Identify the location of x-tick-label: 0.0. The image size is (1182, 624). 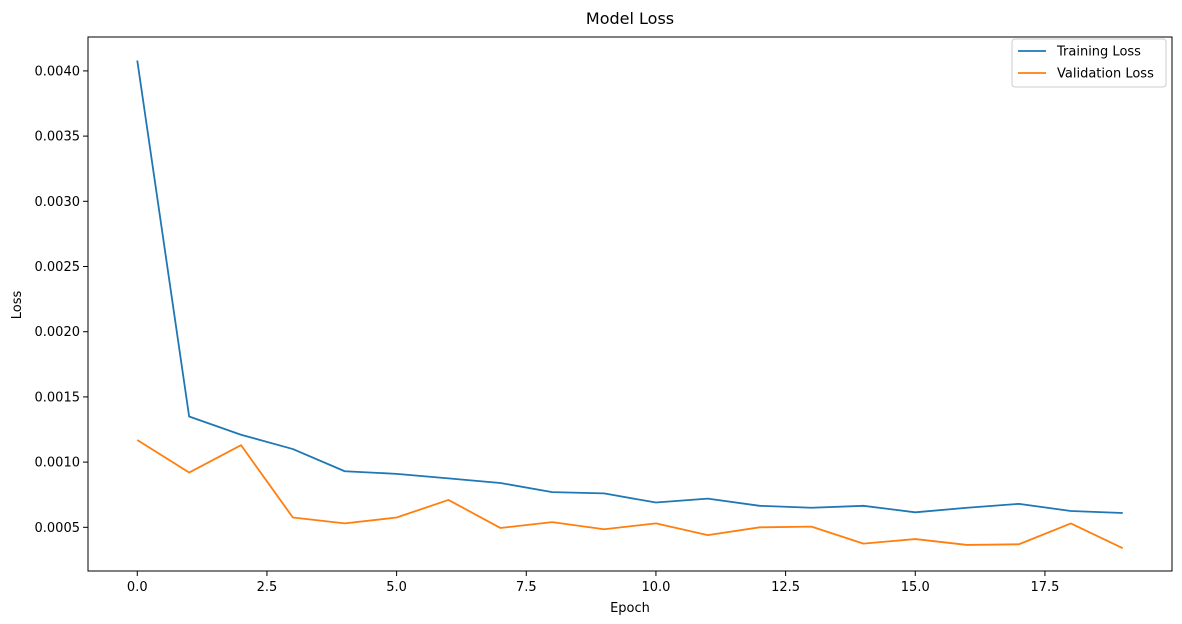
(137, 587).